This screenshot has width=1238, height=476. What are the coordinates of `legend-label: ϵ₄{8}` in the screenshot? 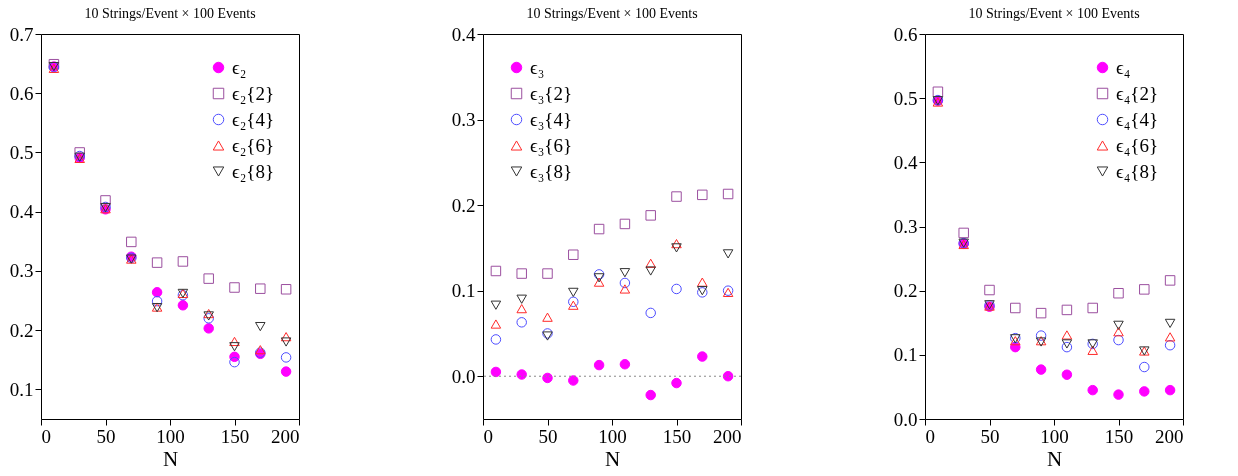 It's located at (1137, 171).